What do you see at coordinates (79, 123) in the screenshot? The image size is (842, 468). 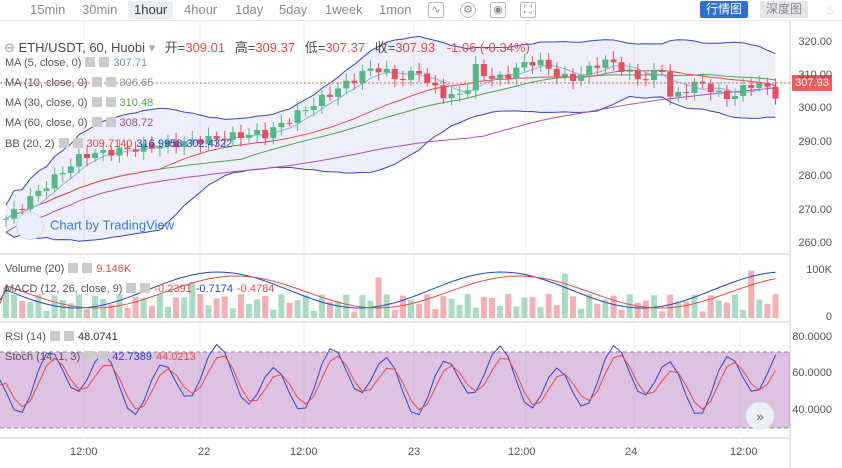 I see `ma60-legend: MA (60, close, 0) 308.72` at bounding box center [79, 123].